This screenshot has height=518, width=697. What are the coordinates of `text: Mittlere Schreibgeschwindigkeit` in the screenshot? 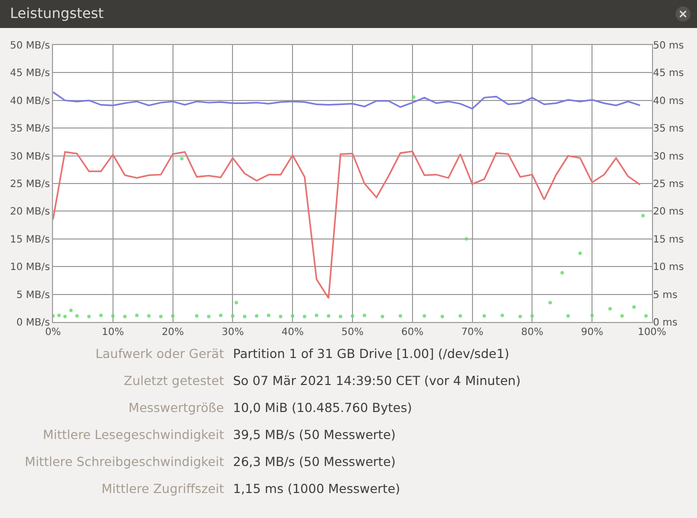 It's located at (124, 462).